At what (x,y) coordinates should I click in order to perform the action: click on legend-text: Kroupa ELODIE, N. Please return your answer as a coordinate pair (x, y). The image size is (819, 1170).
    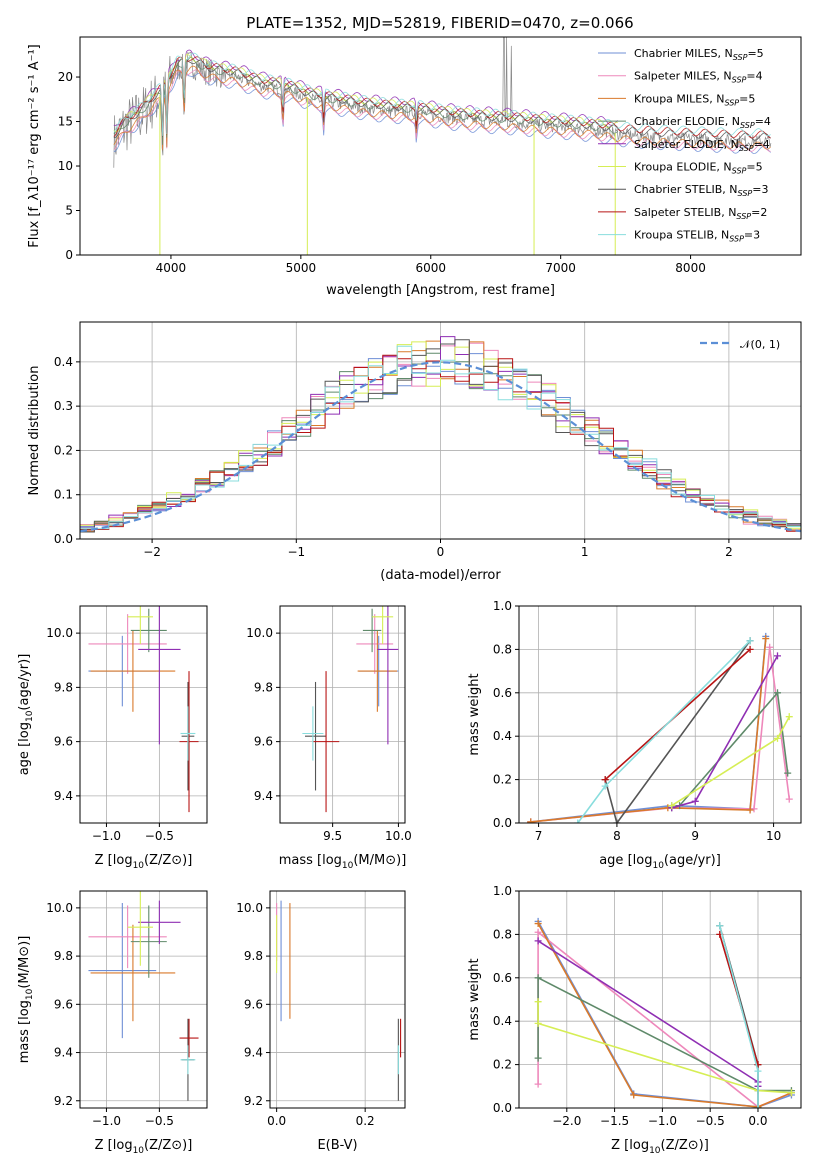
    Looking at the image, I should click on (683, 167).